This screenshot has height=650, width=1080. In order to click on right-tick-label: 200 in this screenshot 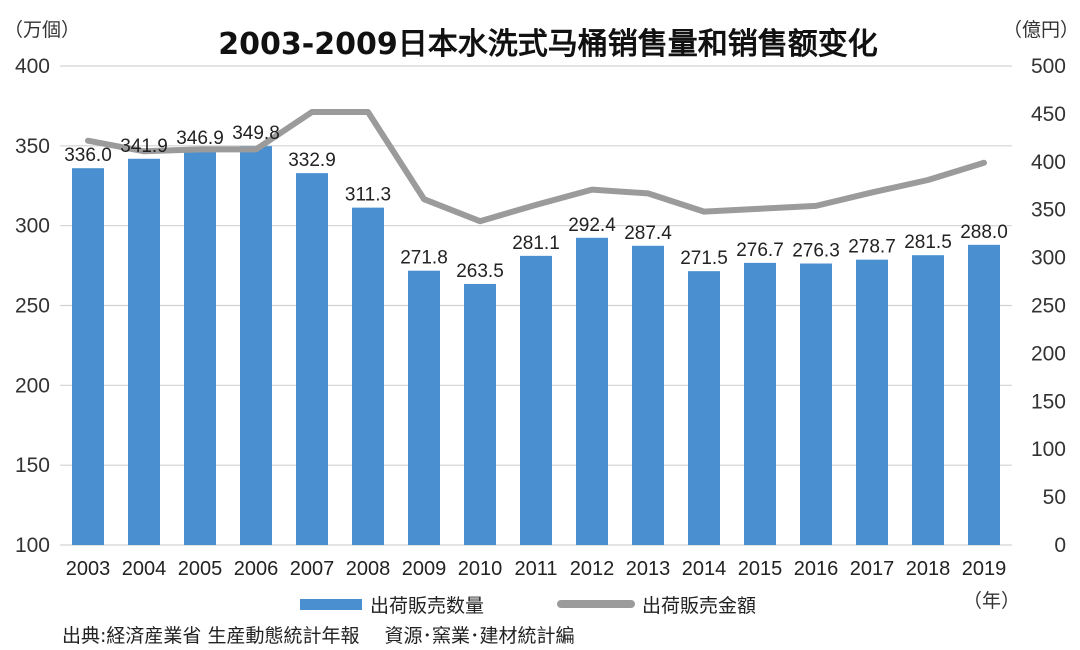, I will do `click(1048, 353)`.